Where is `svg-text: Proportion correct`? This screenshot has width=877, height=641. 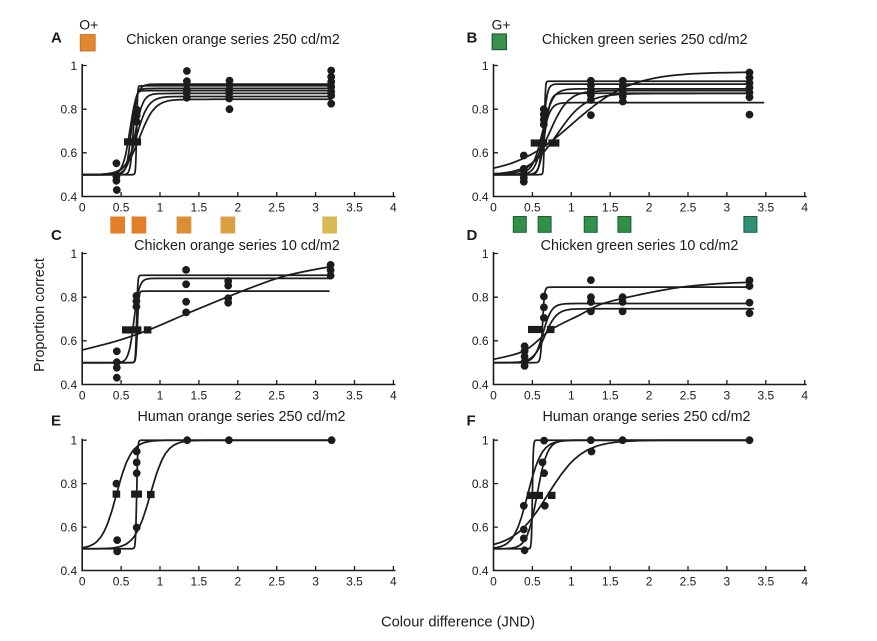
svg-text: Proportion correct is located at coordinates (40, 315).